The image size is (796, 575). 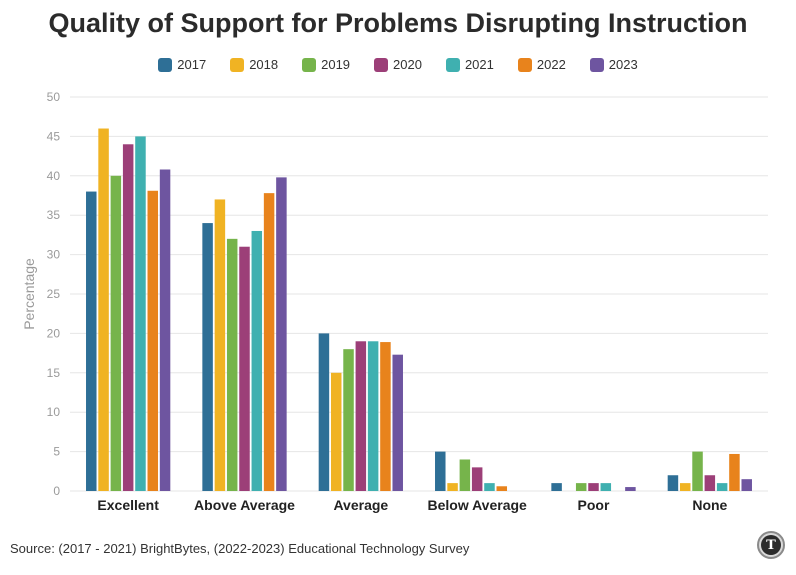 I want to click on bar-average-2017, so click(x=324, y=412).